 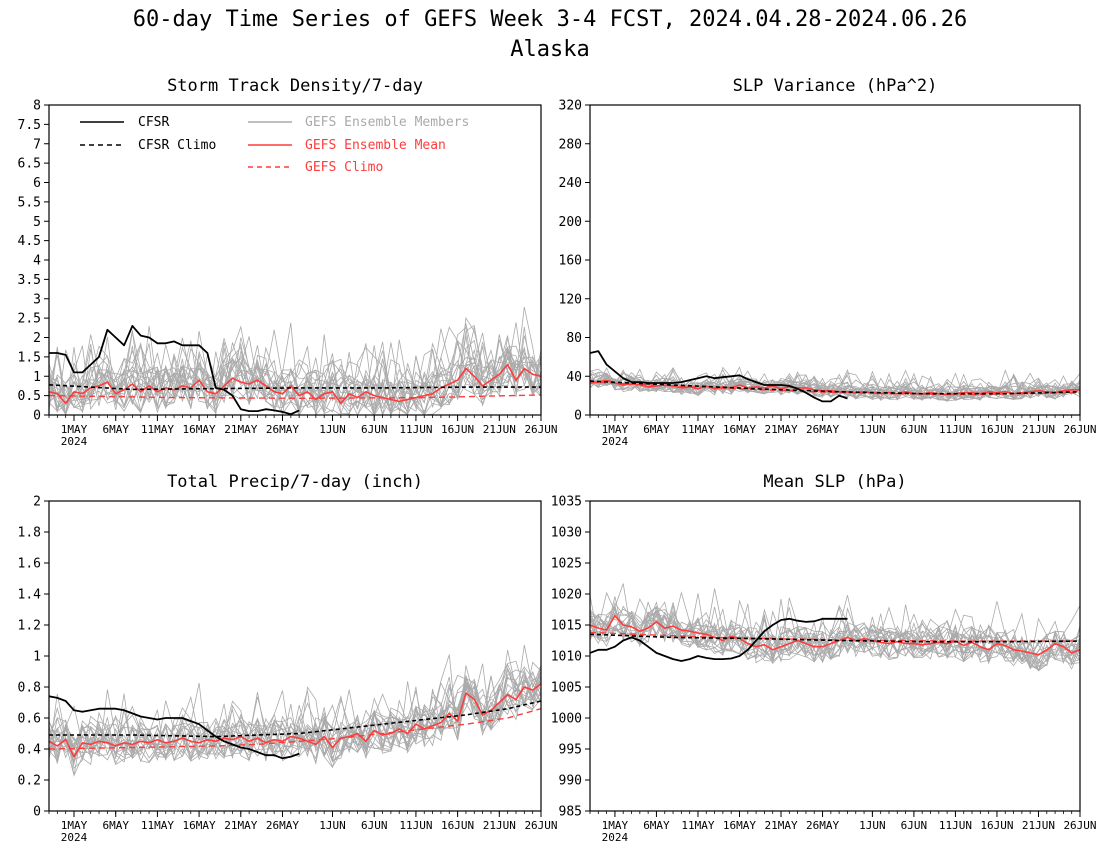 What do you see at coordinates (570, 144) in the screenshot?
I see `y-tick-label: 280` at bounding box center [570, 144].